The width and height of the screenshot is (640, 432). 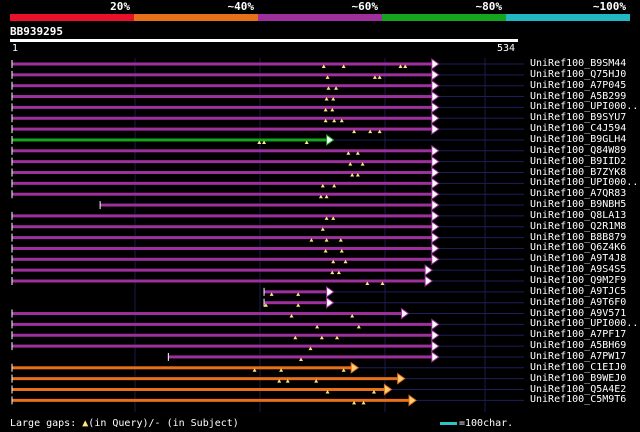 I want to click on hit-label: UniRef100_A7P045, so click(x=578, y=85).